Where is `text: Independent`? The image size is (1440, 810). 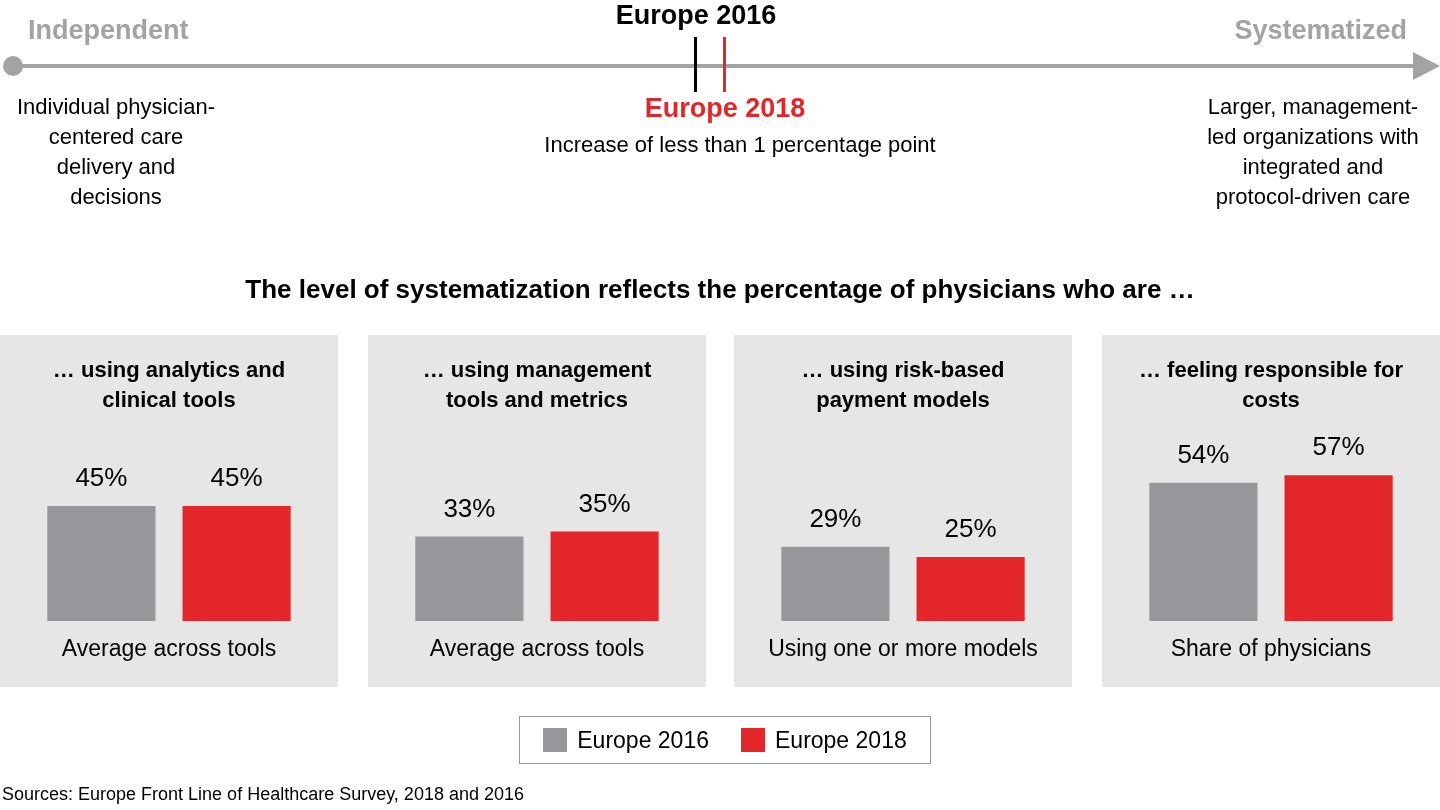 text: Independent is located at coordinates (108, 30).